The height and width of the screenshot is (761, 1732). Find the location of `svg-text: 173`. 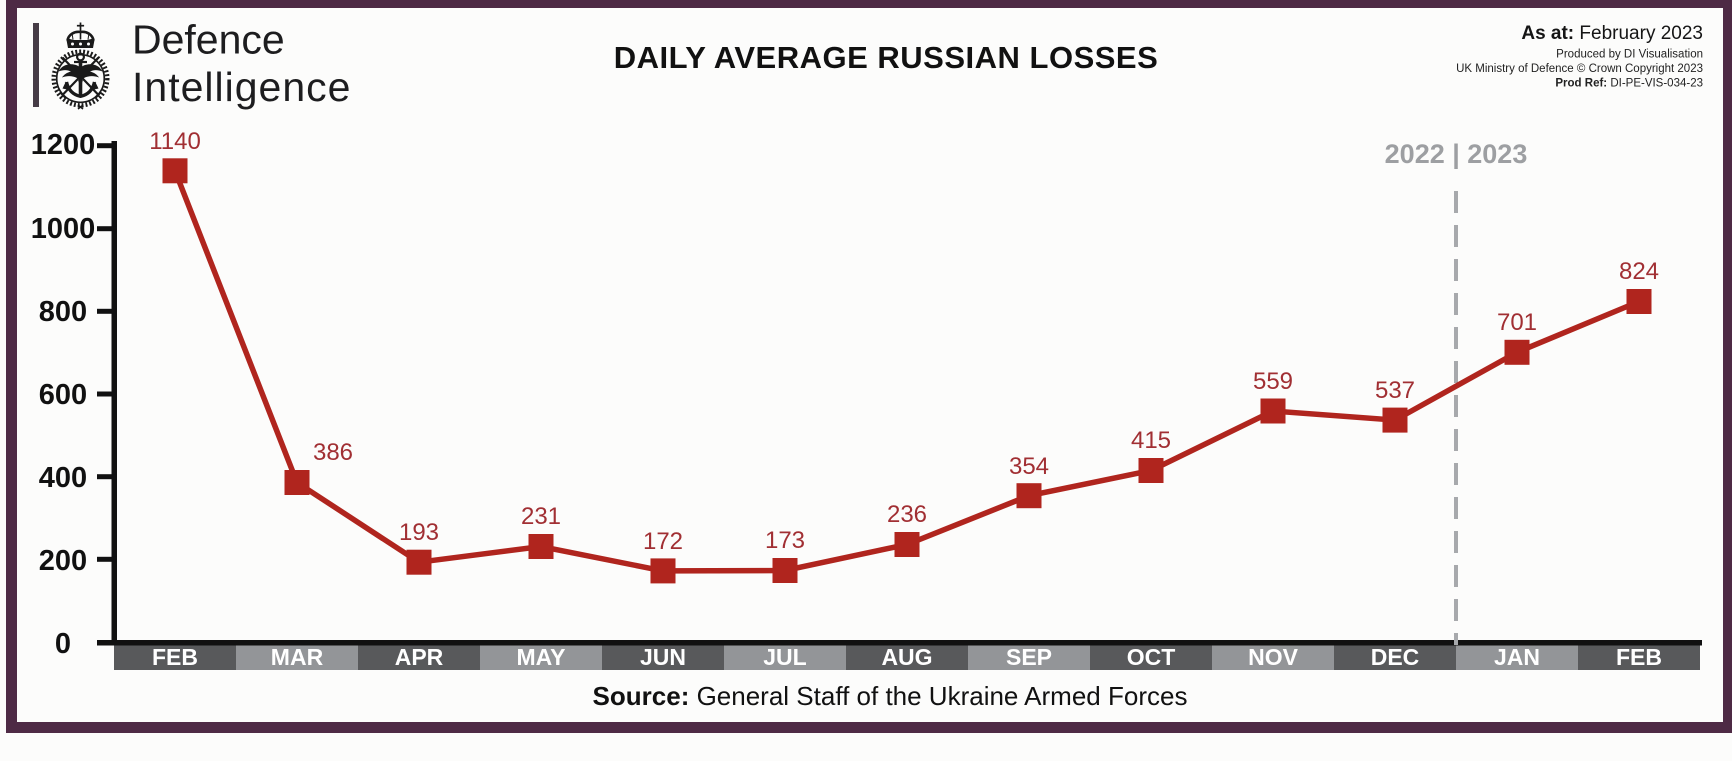

svg-text: 173 is located at coordinates (785, 540).